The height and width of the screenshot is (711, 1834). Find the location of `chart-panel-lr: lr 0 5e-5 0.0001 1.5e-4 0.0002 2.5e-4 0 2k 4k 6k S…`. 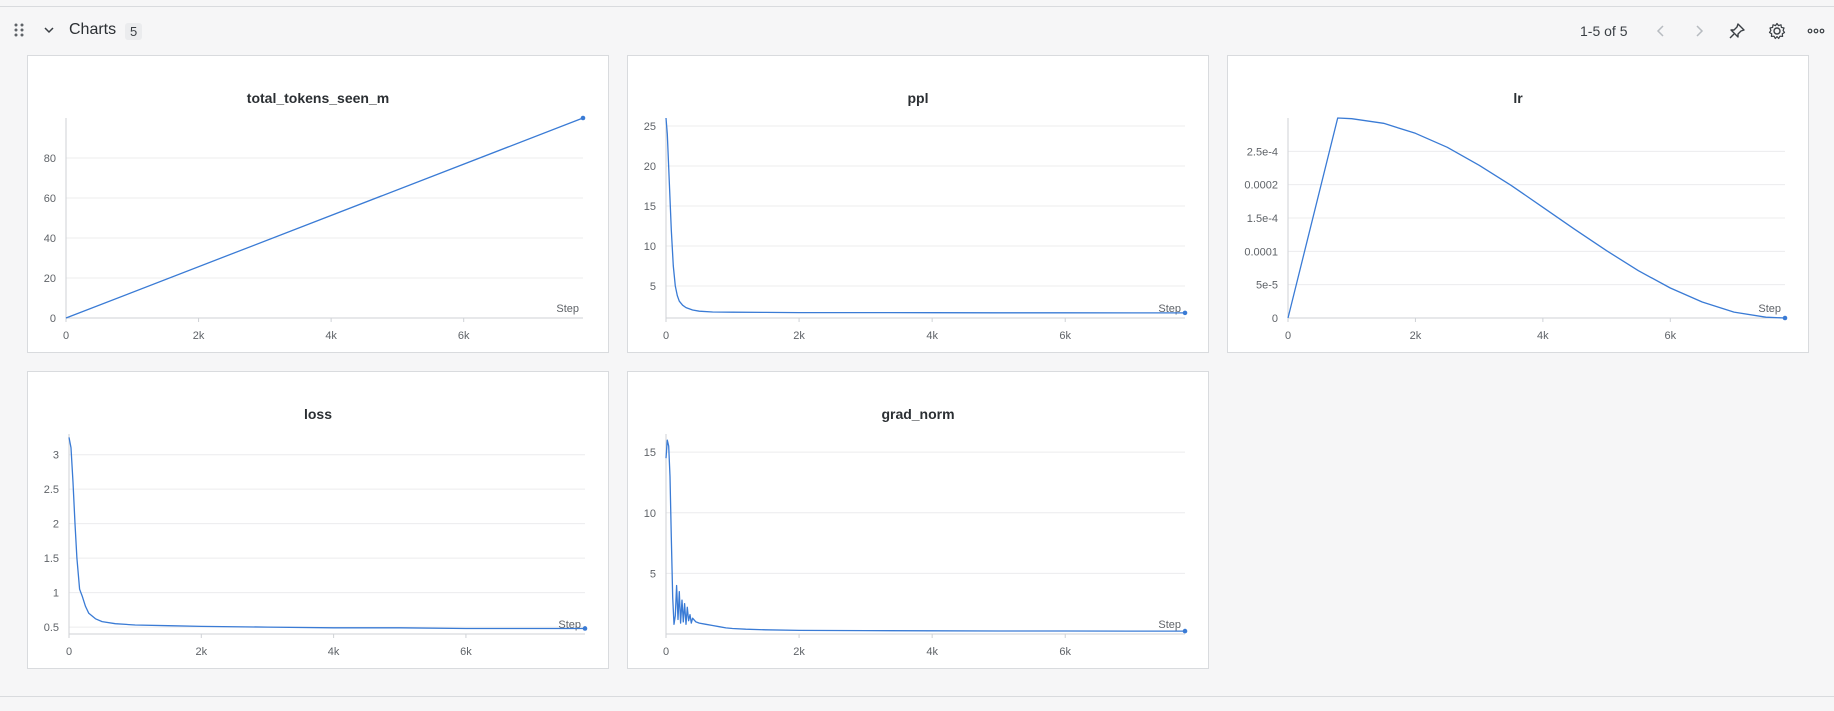

chart-panel-lr: lr 0 5e-5 0.0001 1.5e-4 0.0002 2.5e-4 0 2k 4k 6k S… is located at coordinates (1518, 204).